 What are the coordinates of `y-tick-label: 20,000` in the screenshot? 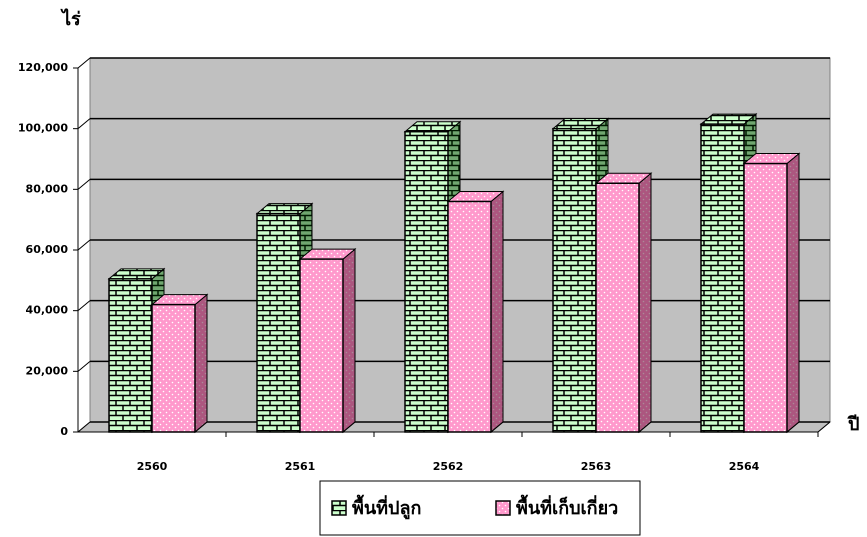 It's located at (47, 370).